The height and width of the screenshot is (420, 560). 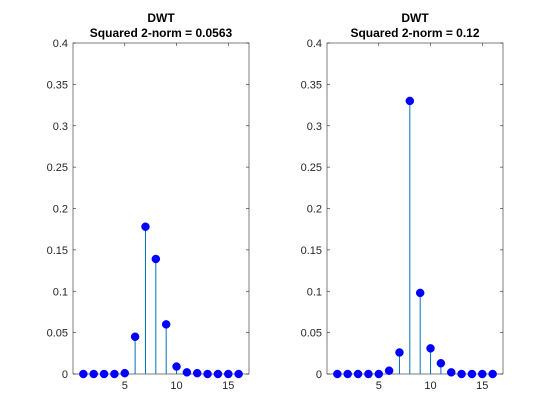 What do you see at coordinates (414, 33) in the screenshot?
I see `chart-subtitle: Squared 2-norm = 0.12` at bounding box center [414, 33].